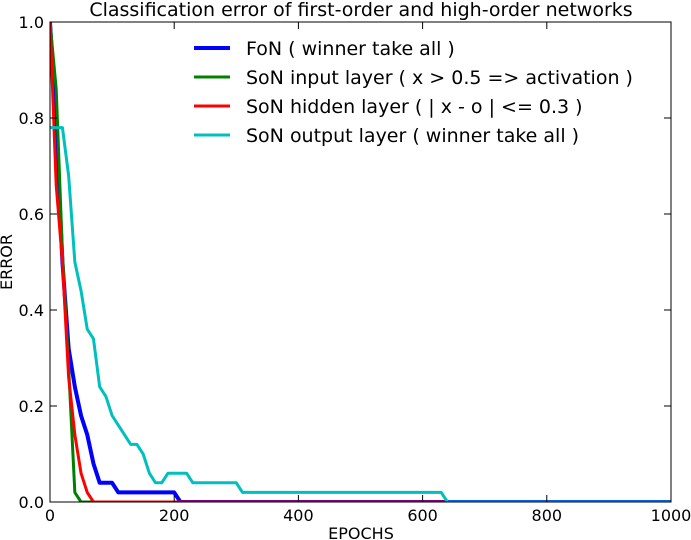 This screenshot has width=691, height=540. What do you see at coordinates (8, 262) in the screenshot?
I see `y-axis-title: ERROR` at bounding box center [8, 262].